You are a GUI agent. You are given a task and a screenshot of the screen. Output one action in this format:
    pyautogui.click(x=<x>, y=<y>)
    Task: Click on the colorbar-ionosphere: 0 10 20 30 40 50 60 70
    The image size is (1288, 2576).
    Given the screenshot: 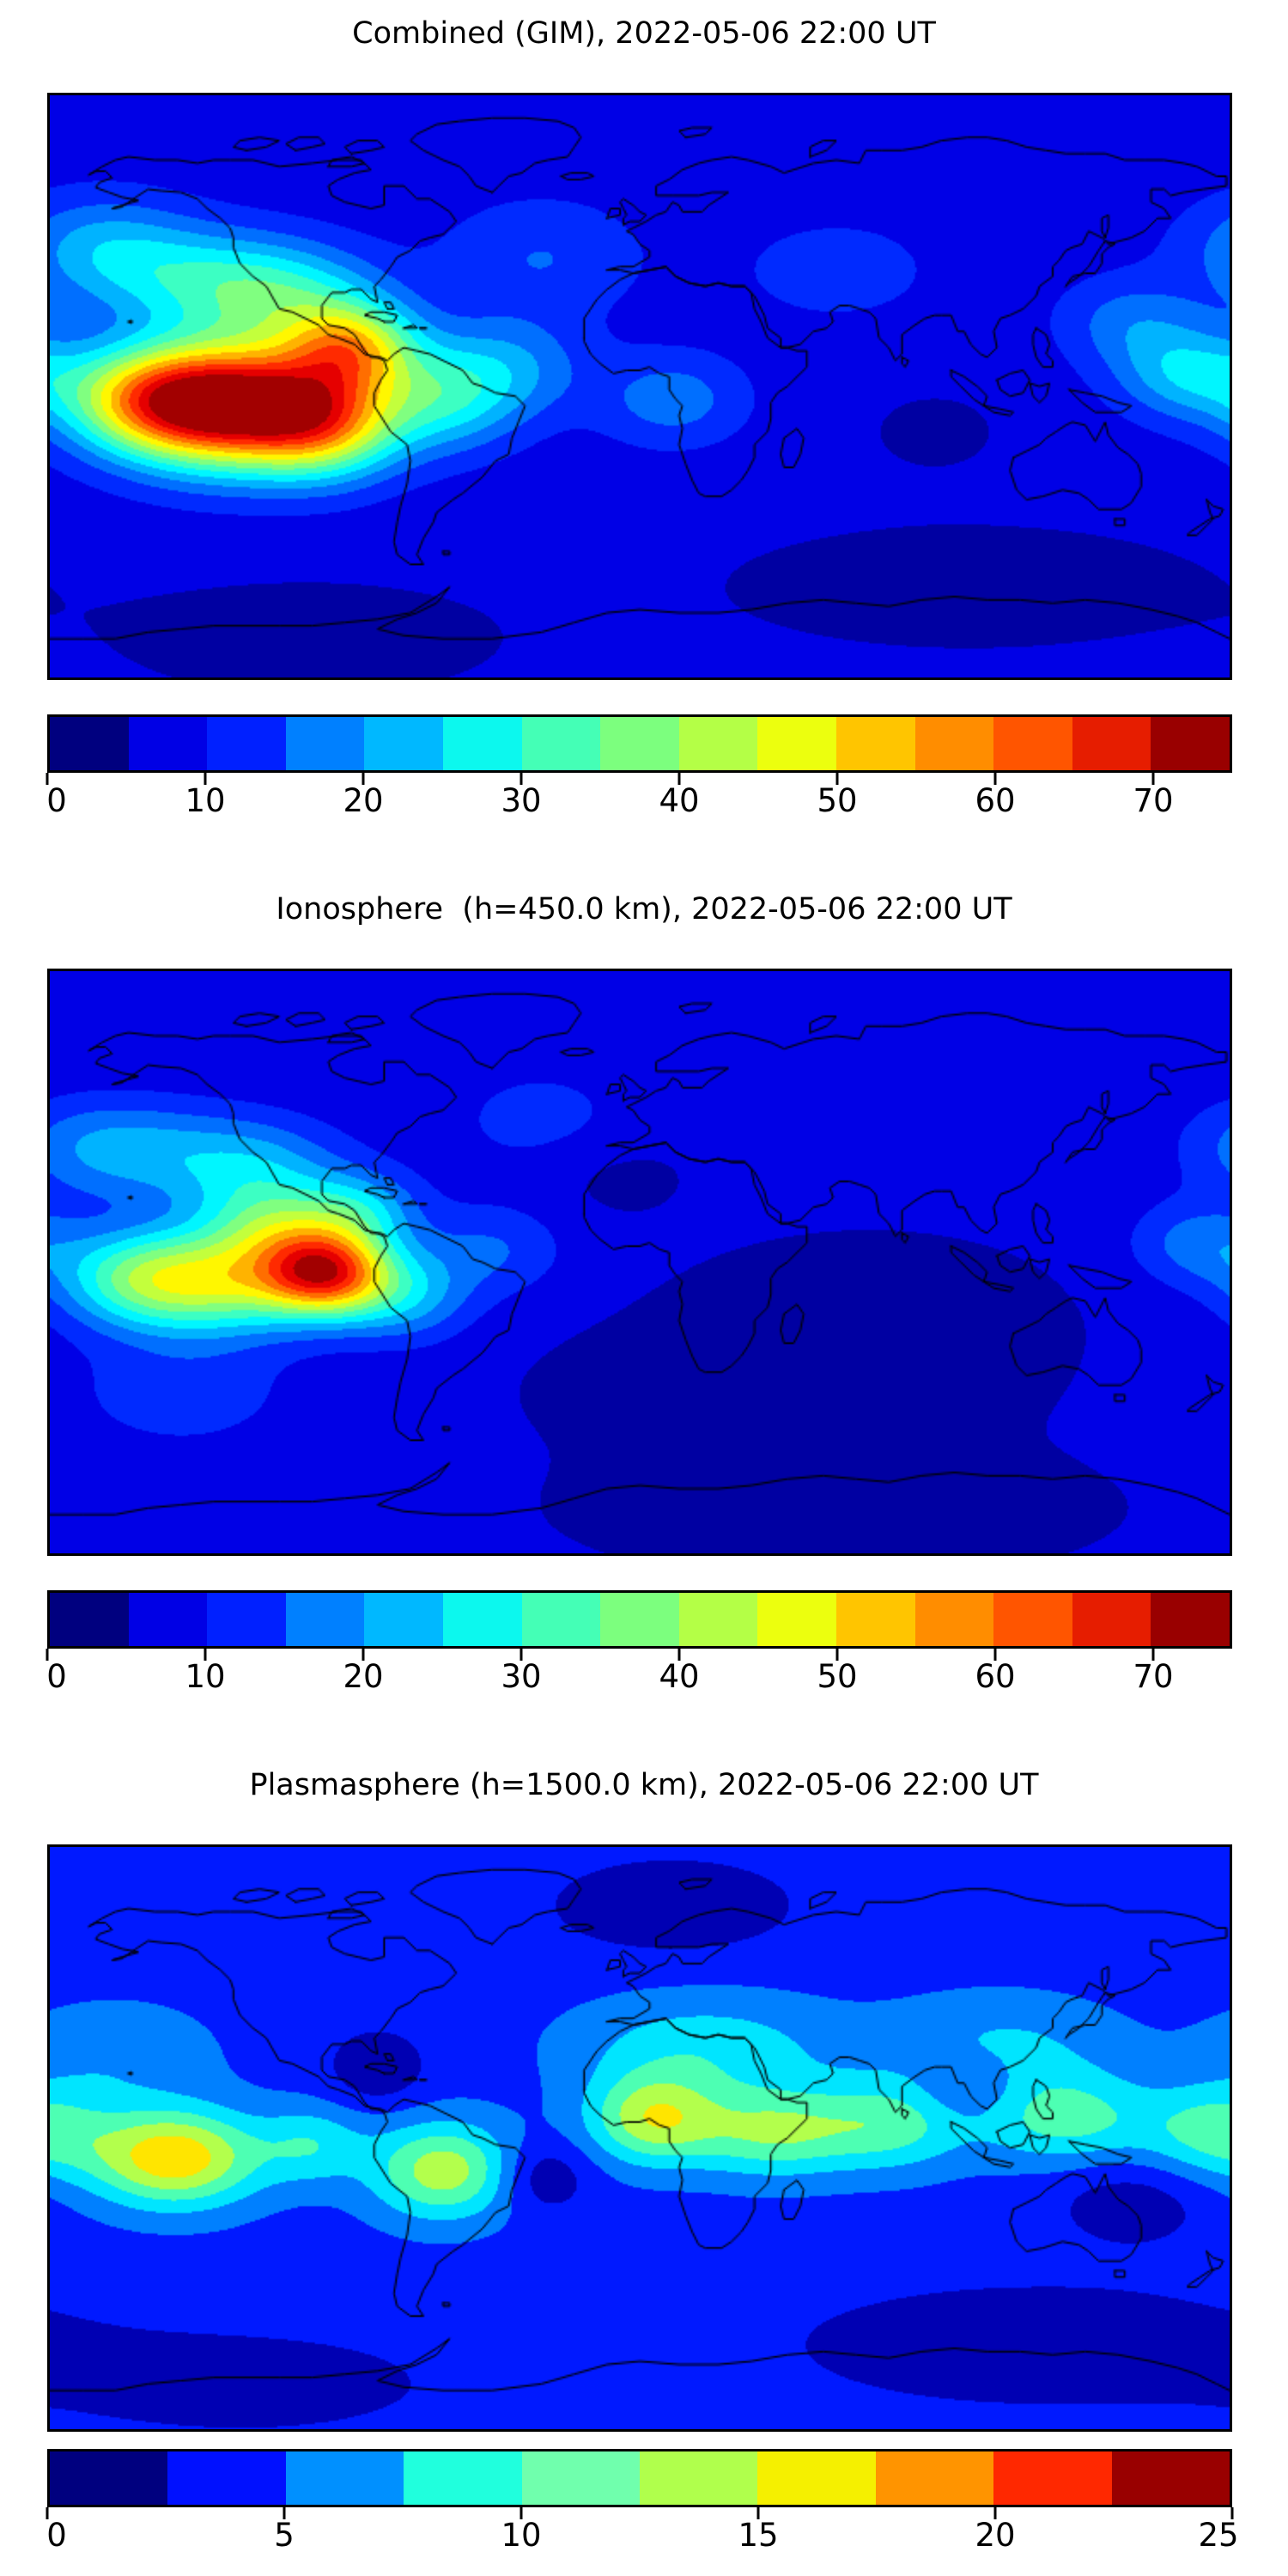 What is the action you would take?
    pyautogui.click(x=639, y=1650)
    